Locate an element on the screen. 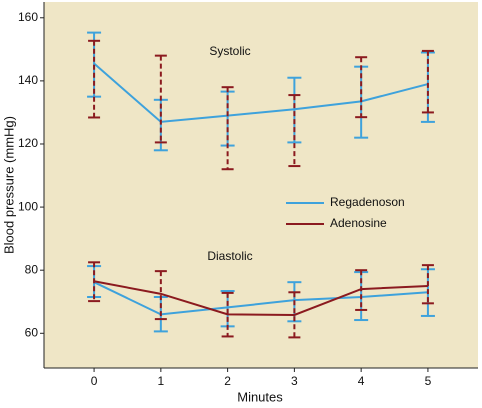  panel-label: Diastolic is located at coordinates (229, 256).